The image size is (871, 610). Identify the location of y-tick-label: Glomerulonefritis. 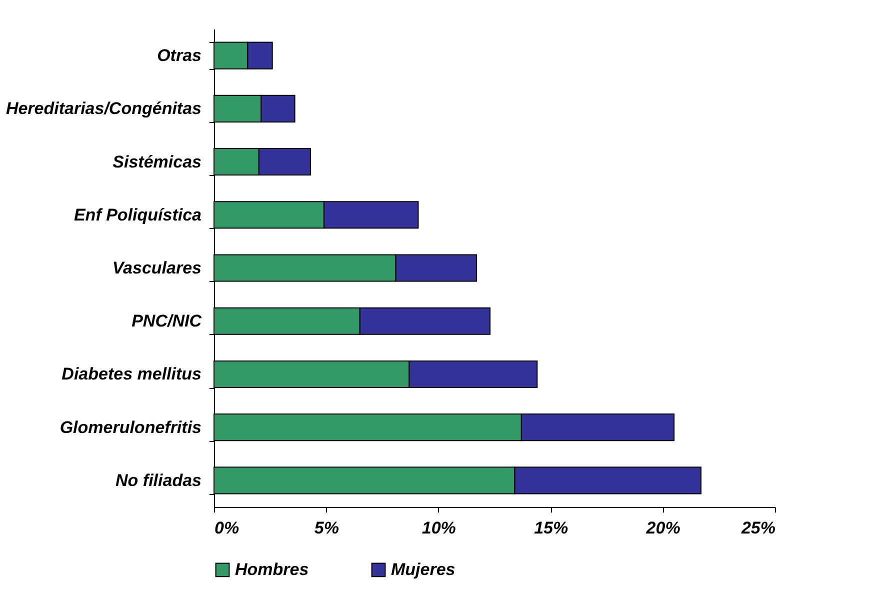
(131, 427).